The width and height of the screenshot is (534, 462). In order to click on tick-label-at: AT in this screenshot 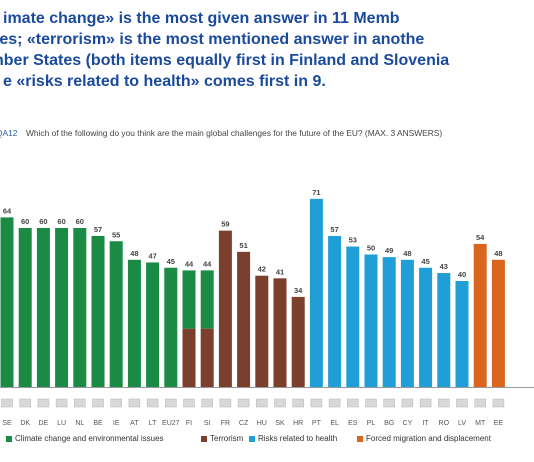, I will do `click(134, 423)`.